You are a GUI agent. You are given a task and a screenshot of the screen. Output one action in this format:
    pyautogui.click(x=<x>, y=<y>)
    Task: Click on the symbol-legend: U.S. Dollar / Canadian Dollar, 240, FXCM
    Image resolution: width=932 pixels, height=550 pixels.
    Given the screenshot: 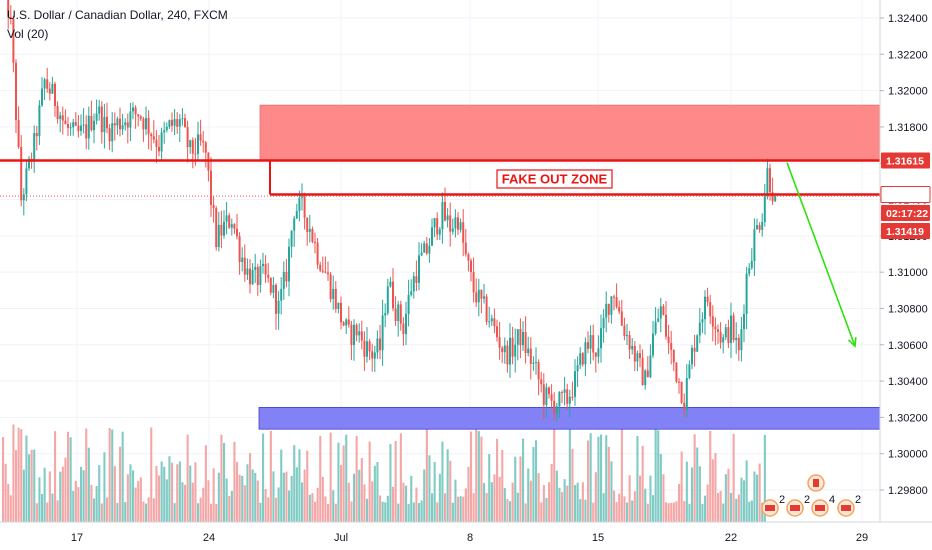 What is the action you would take?
    pyautogui.click(x=117, y=15)
    